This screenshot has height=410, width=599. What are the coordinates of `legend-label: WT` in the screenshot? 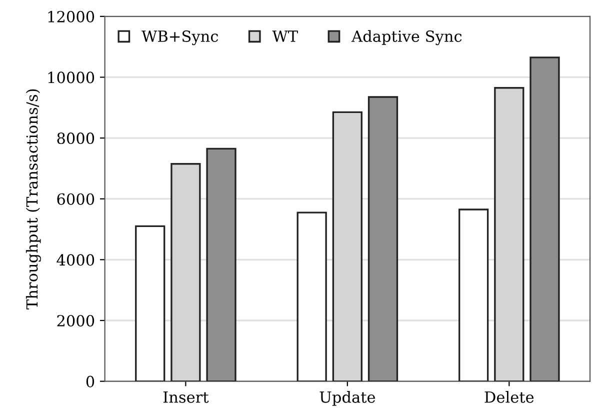 It's located at (285, 36).